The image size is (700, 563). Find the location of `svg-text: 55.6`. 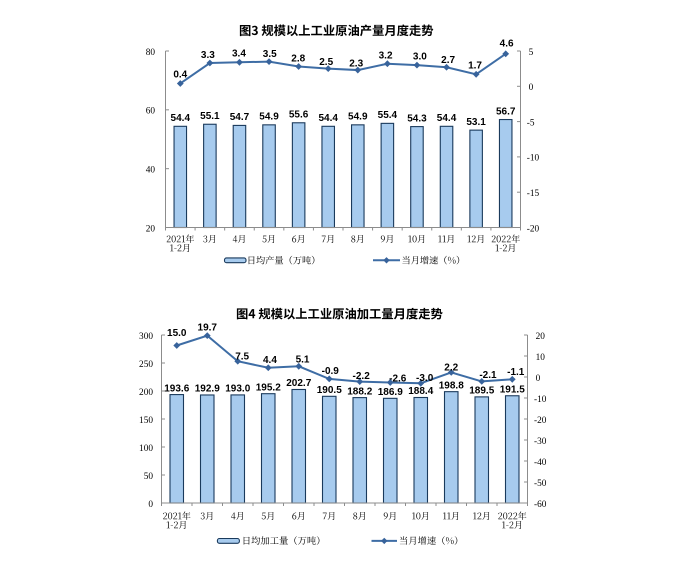

svg-text: 55.6 is located at coordinates (299, 115).